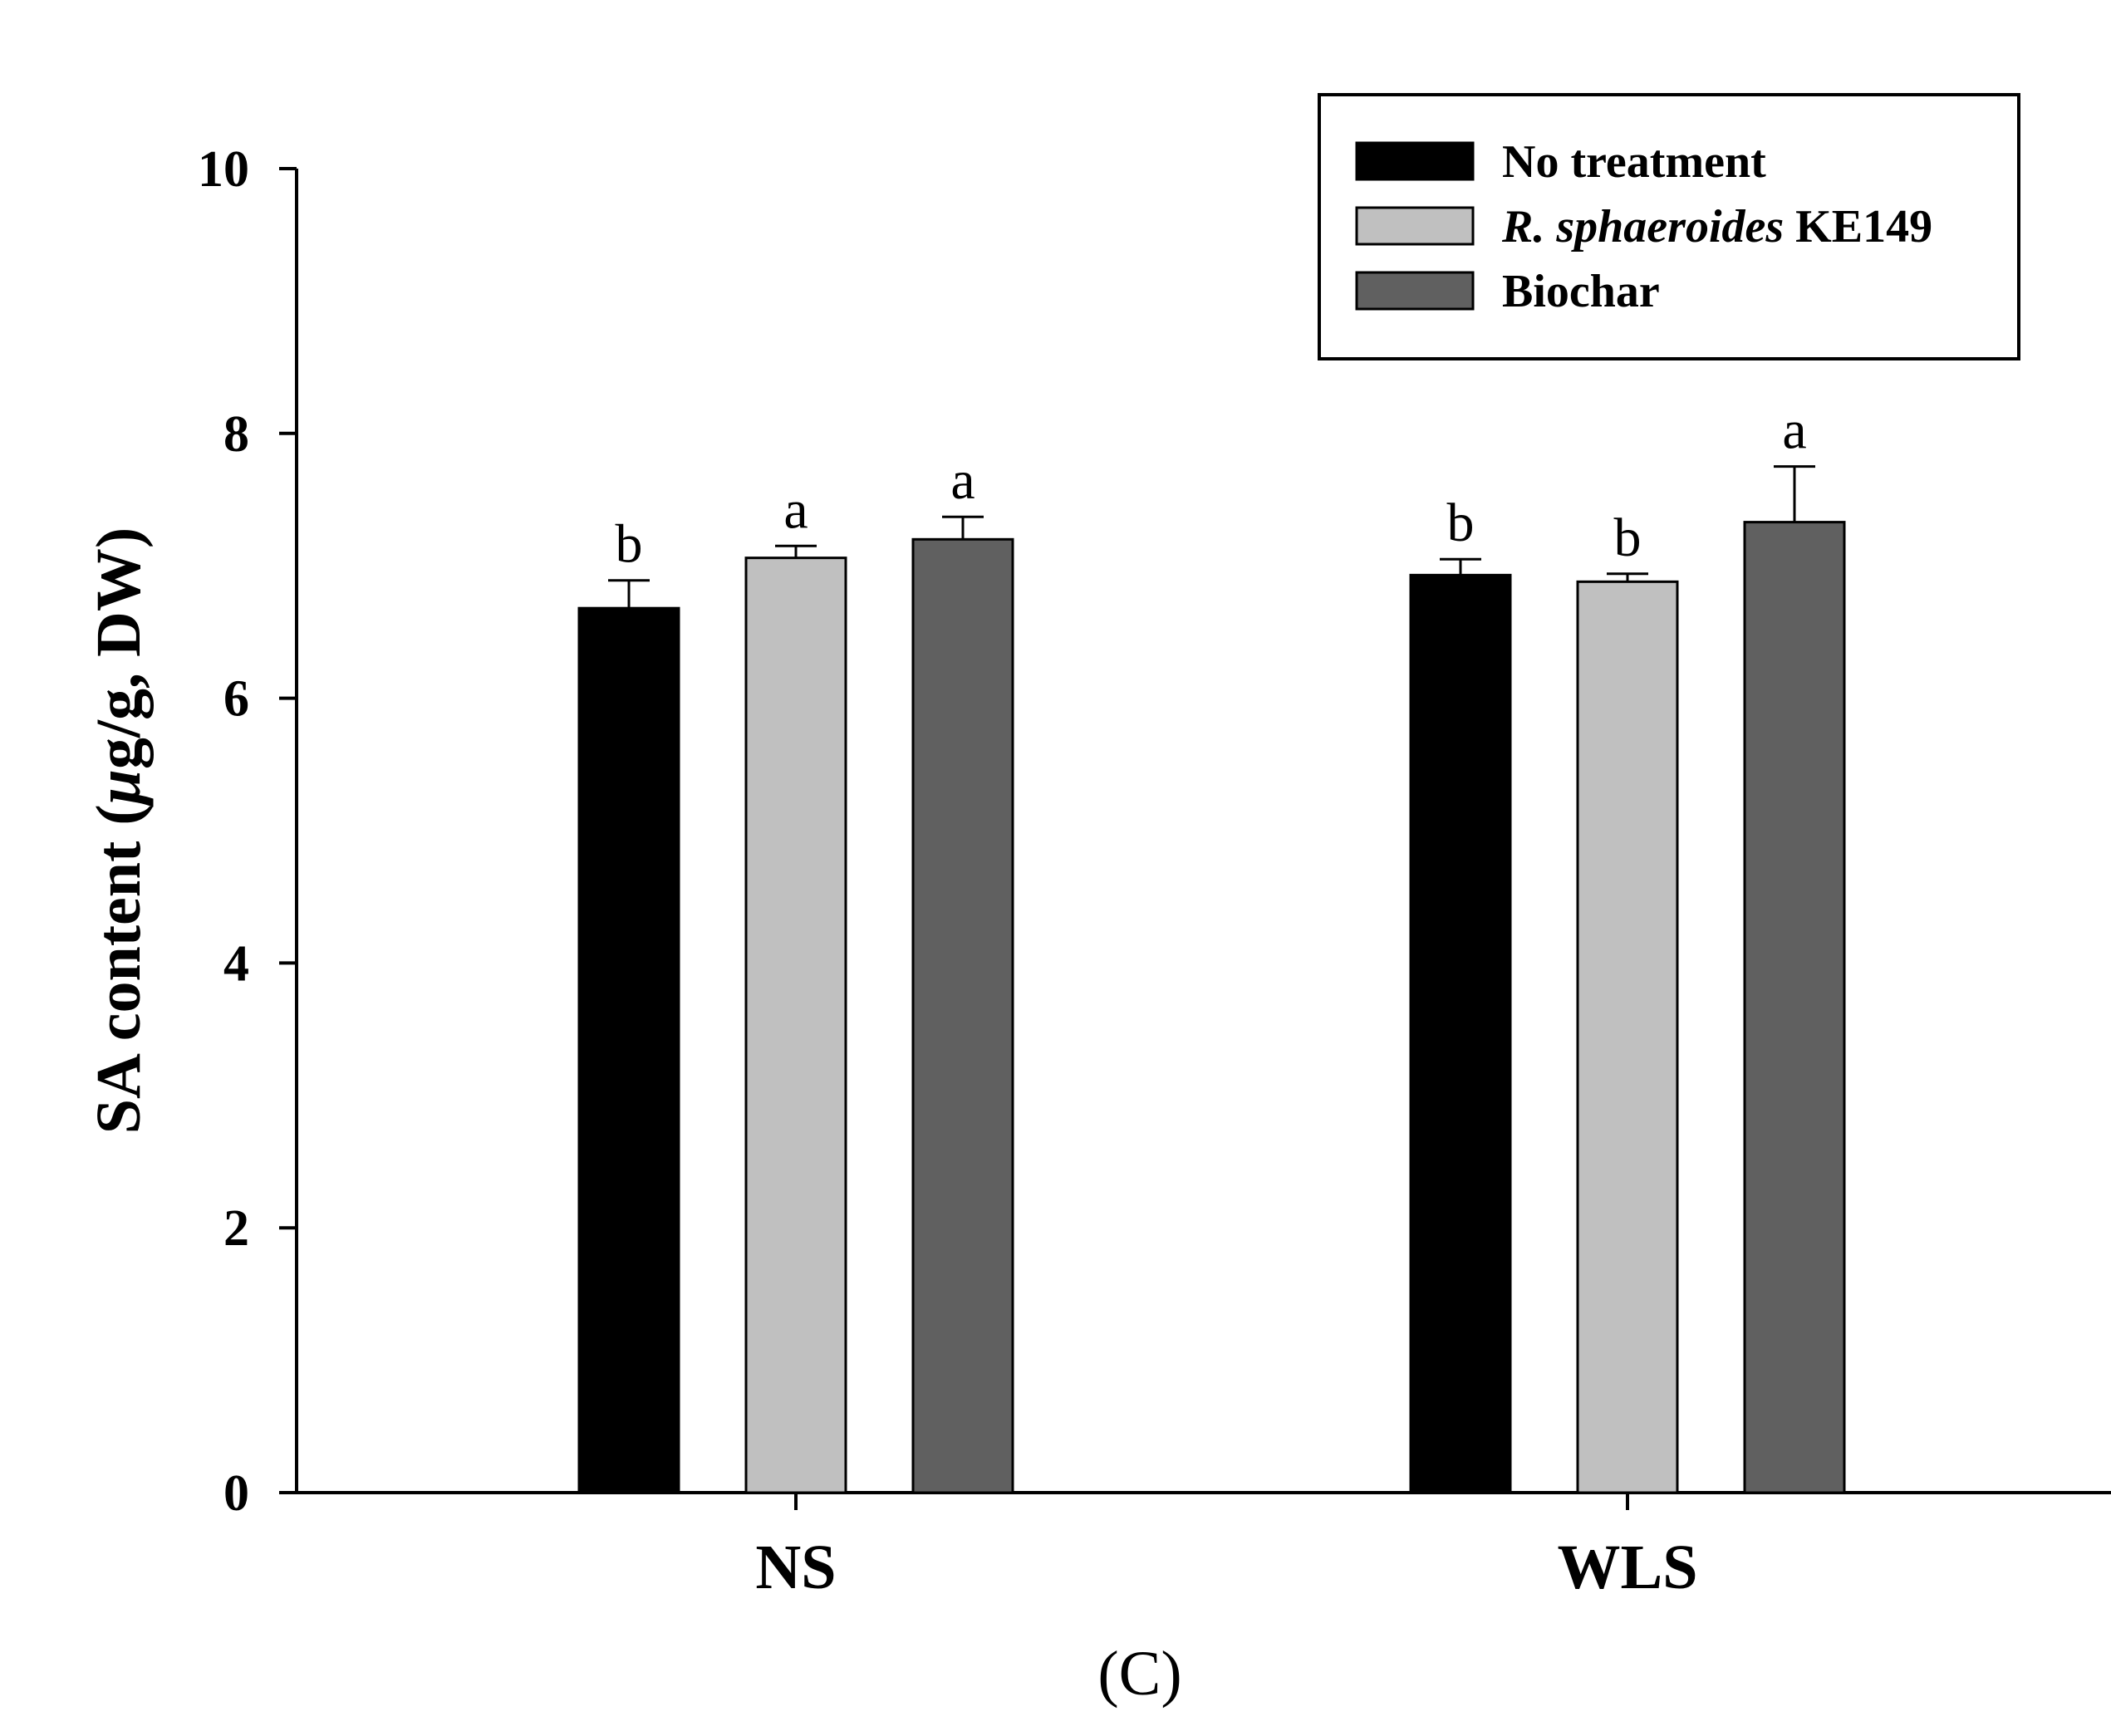  Describe the element at coordinates (1461, 523) in the screenshot. I see `sig-letter-series-1-wls: b` at that location.